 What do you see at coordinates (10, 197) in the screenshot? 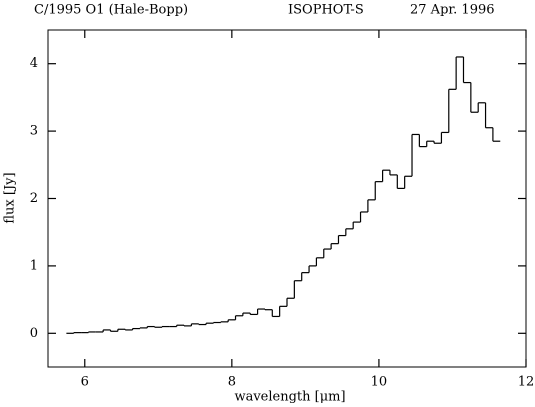
I see `y-axis-label: flux [Jy]` at bounding box center [10, 197].